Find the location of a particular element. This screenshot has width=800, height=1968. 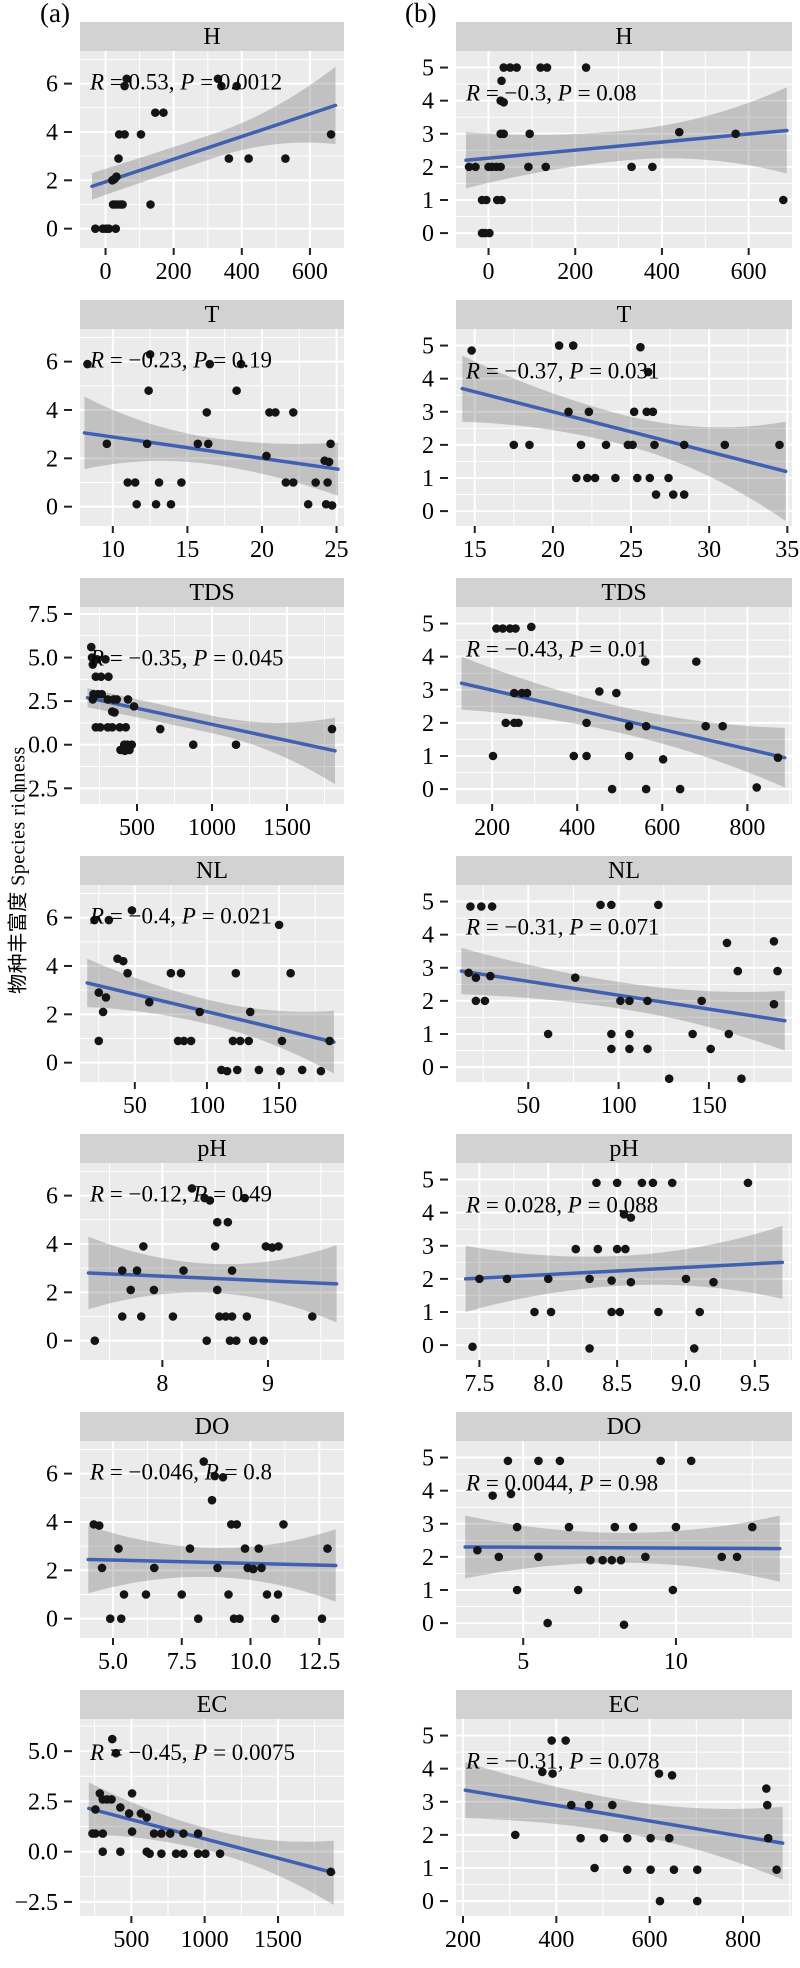

correlation-annotation: R = −0.23, P = 0.19 is located at coordinates (180, 360).